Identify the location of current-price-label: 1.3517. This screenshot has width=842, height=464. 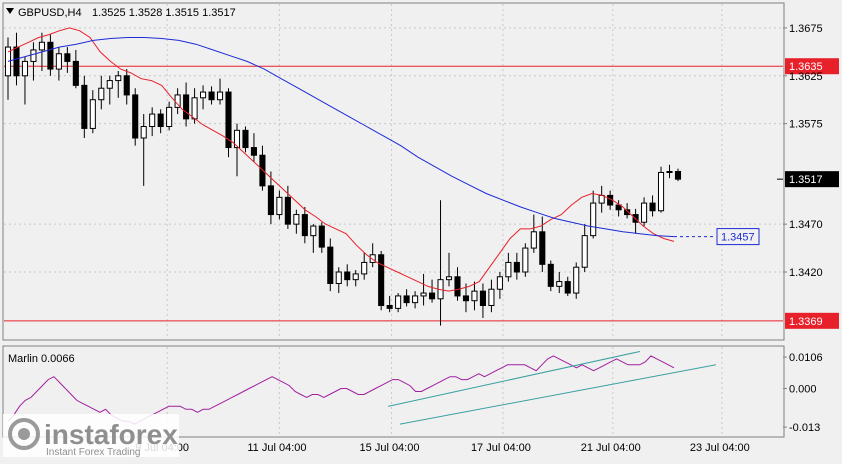
(806, 180).